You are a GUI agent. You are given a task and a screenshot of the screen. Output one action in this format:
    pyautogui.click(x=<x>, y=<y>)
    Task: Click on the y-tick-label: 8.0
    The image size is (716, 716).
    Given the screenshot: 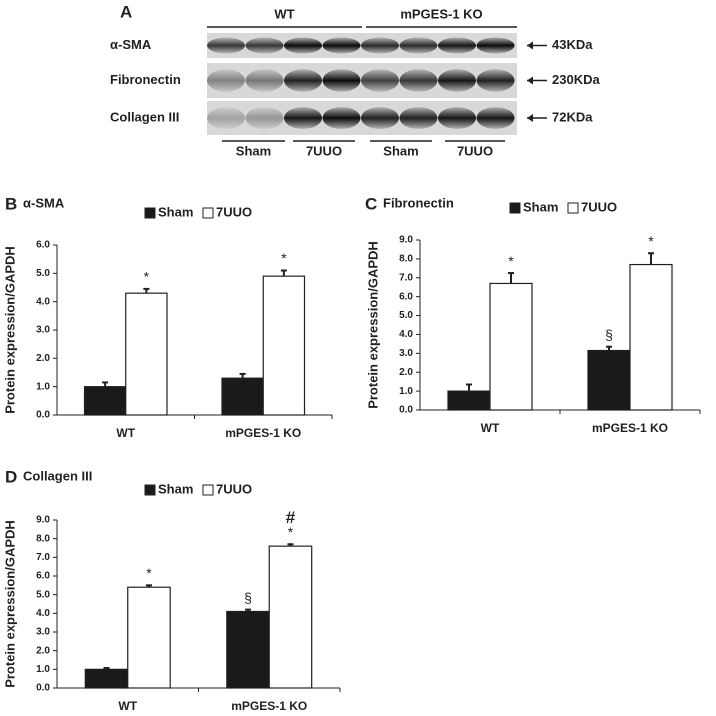 What is the action you would take?
    pyautogui.click(x=43, y=538)
    